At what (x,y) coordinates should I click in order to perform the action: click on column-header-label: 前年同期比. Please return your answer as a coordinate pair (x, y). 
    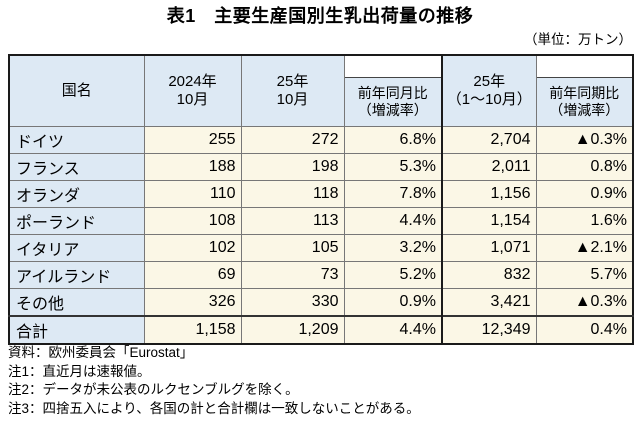
    Looking at the image, I should click on (584, 93).